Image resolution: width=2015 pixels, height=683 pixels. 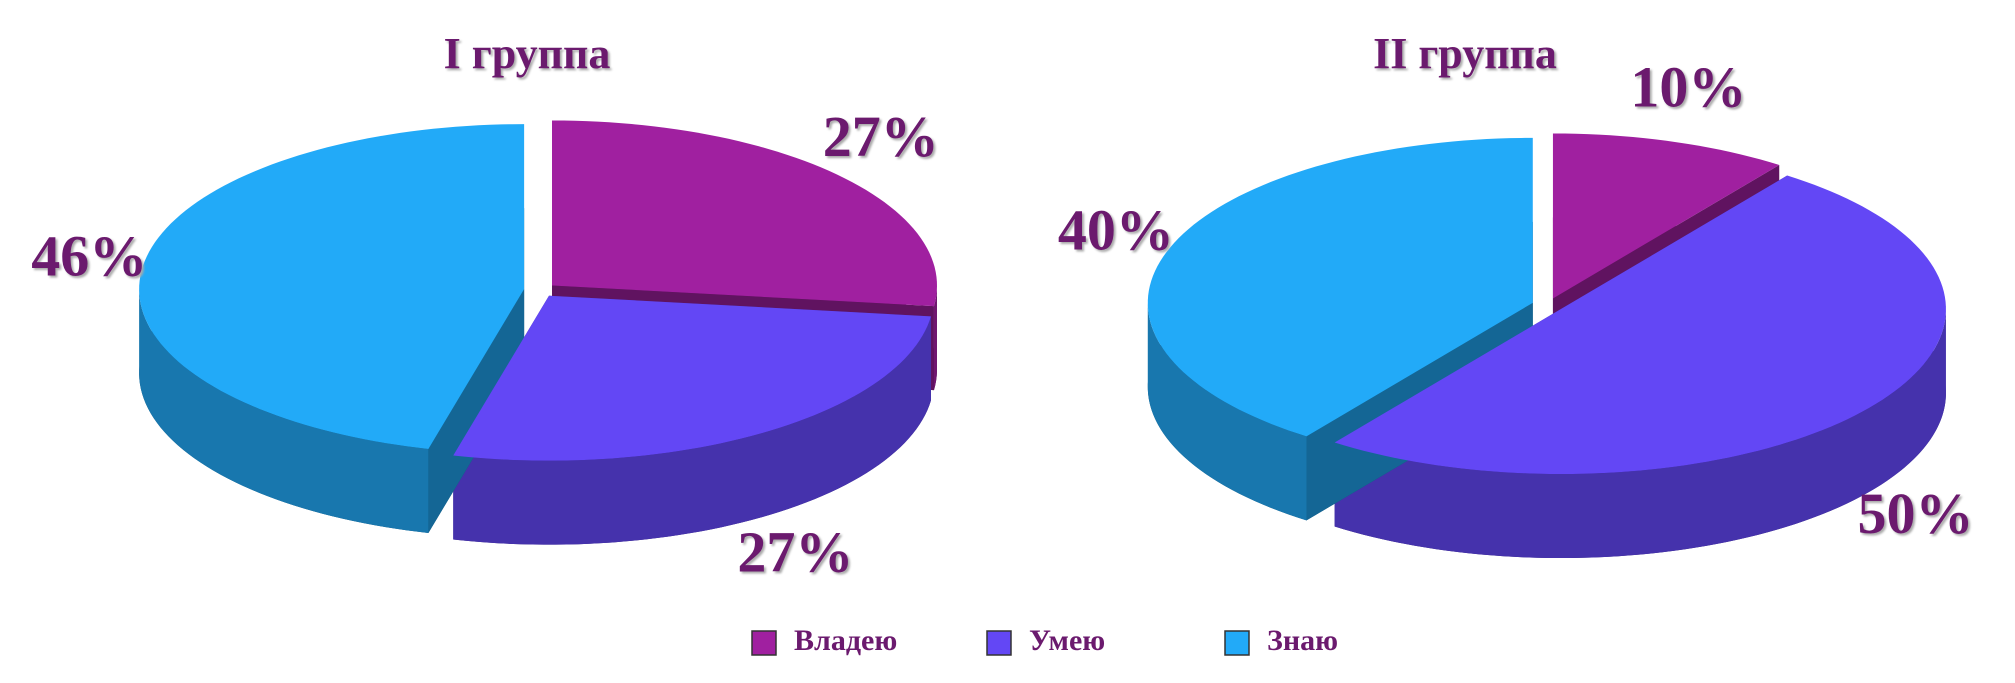 I want to click on data-label: 40%, so click(x=1116, y=229).